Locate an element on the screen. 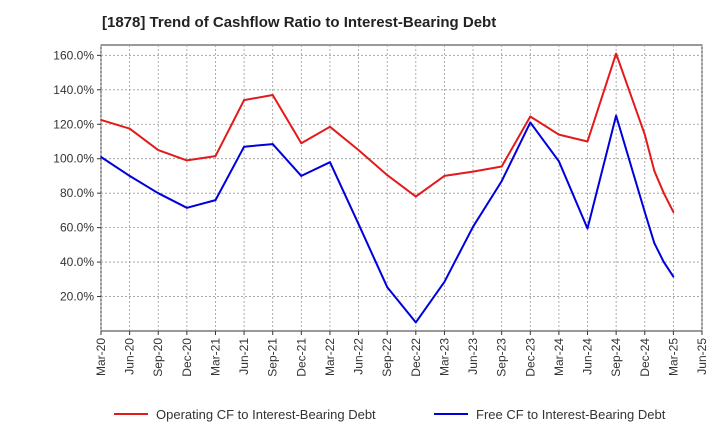 Image resolution: width=720 pixels, height=440 pixels. x-tick-label: Dec-22 is located at coordinates (416, 357).